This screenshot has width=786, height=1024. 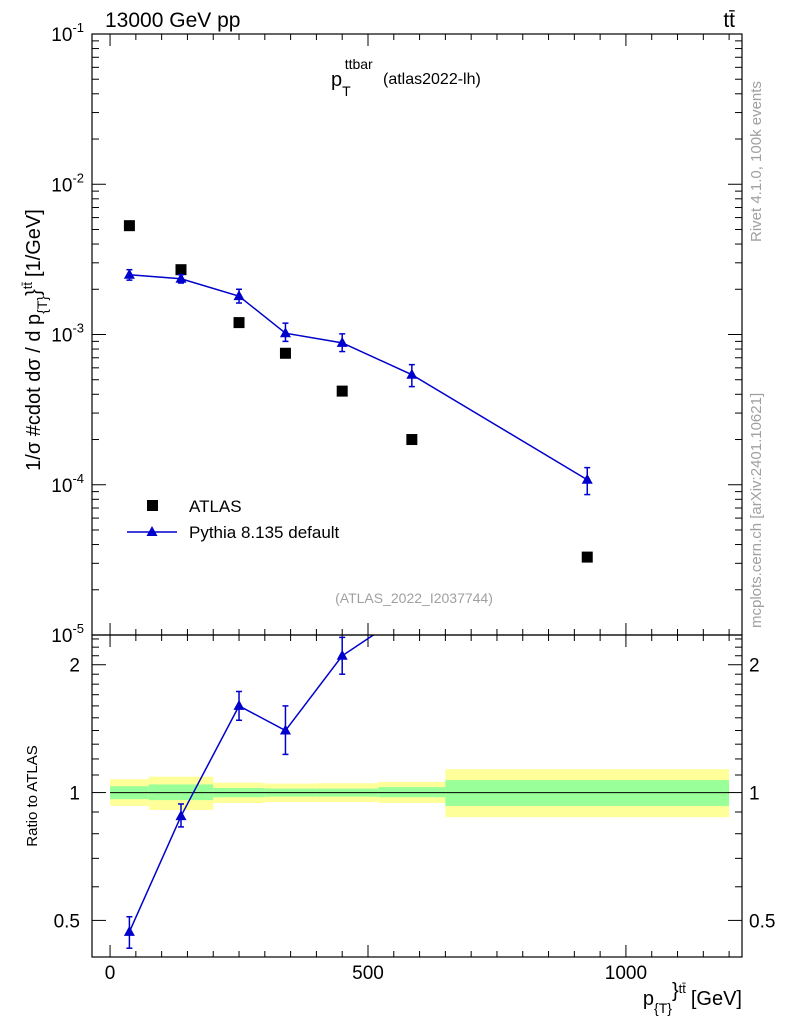 I want to click on main-title-suffix: (atlas2022-lh), so click(x=432, y=79).